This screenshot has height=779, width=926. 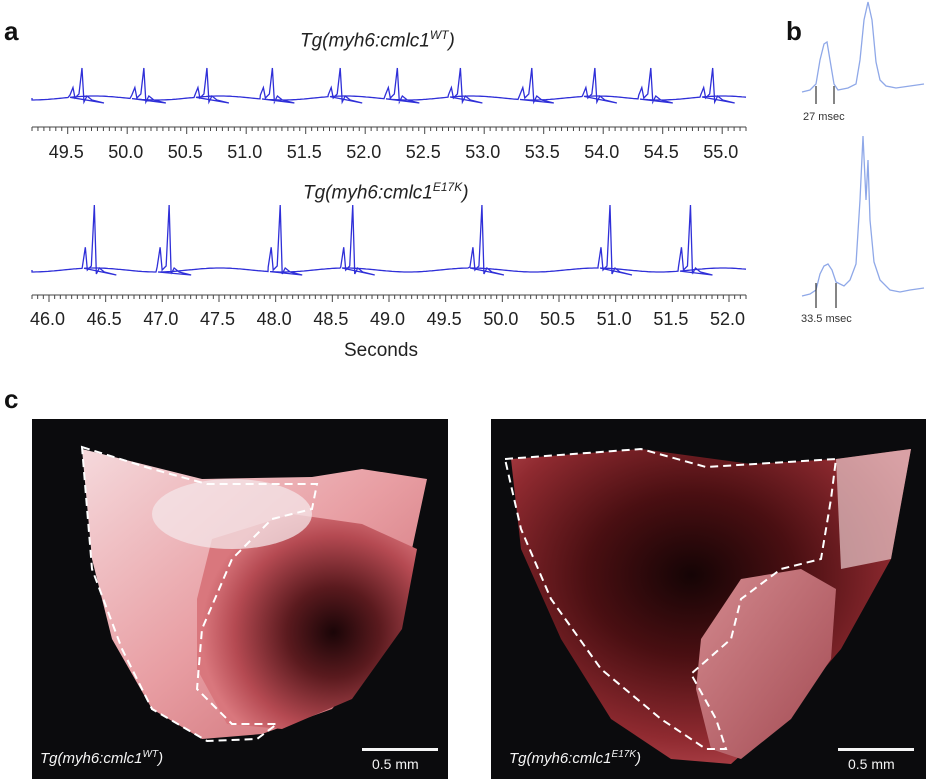 I want to click on x-tick-label: 54.0, so click(x=602, y=152).